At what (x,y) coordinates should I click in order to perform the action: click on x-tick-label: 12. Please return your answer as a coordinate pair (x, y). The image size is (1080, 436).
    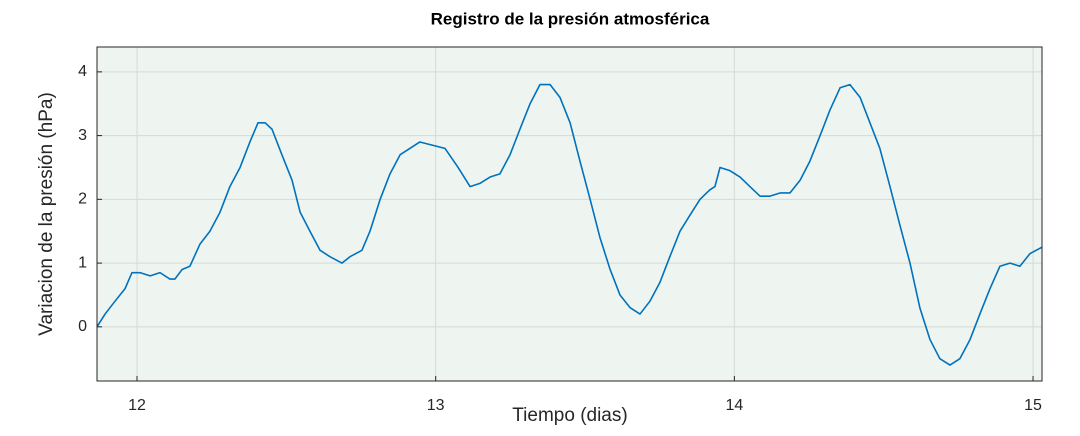
    Looking at the image, I should click on (137, 405).